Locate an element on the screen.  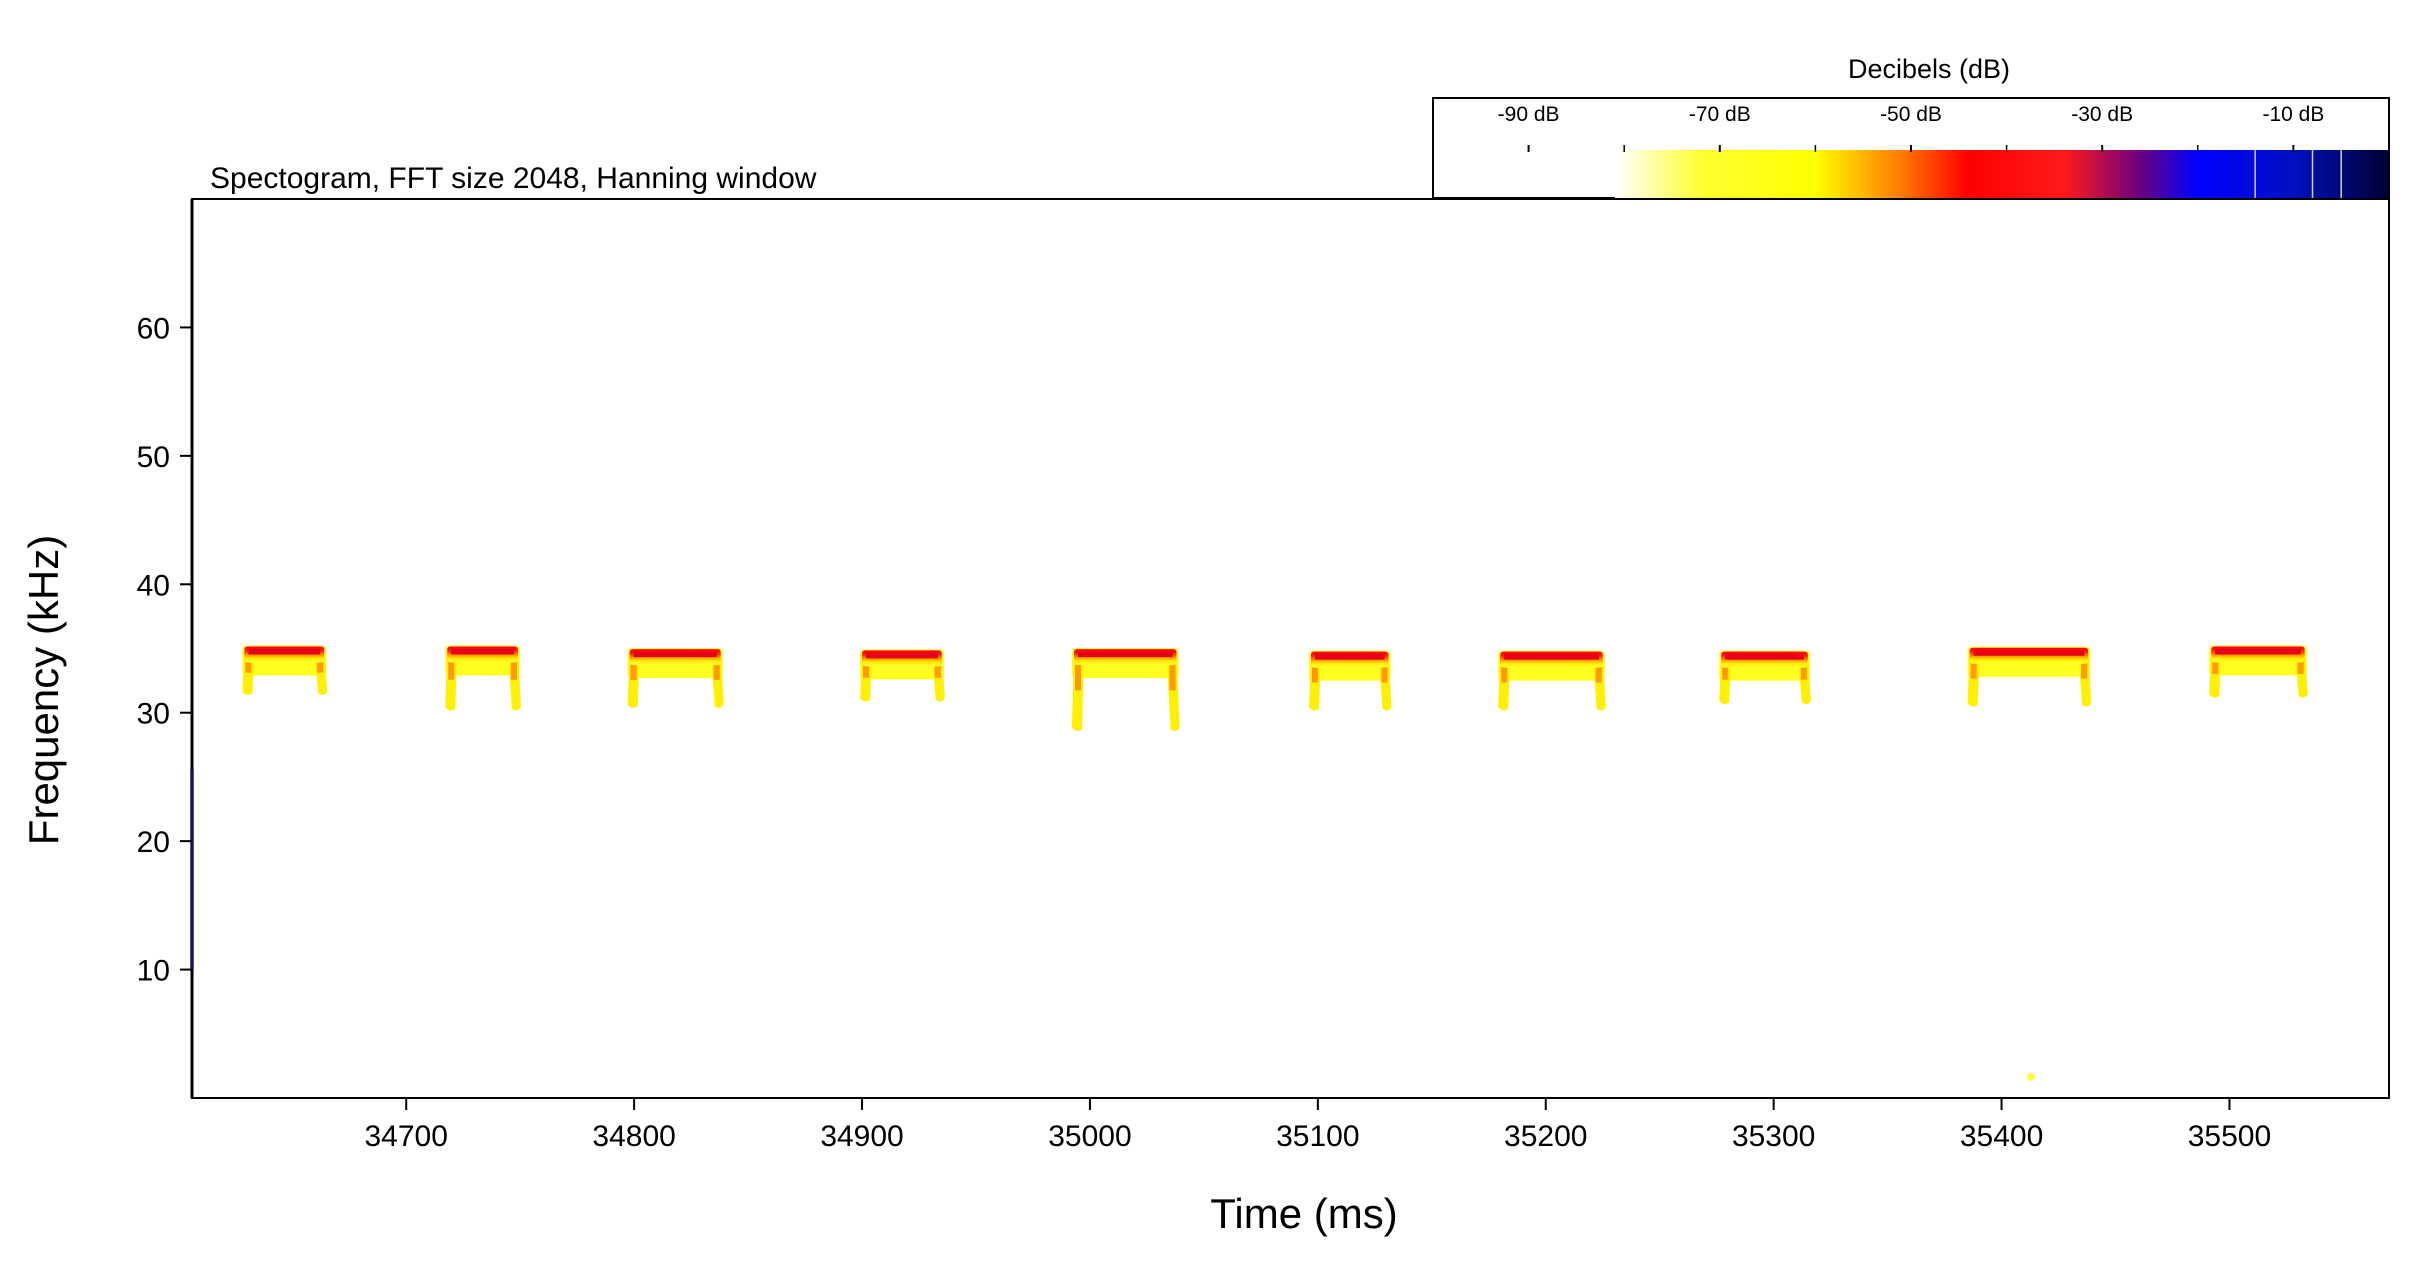
x-tick-label: 34800 is located at coordinates (633, 1136).